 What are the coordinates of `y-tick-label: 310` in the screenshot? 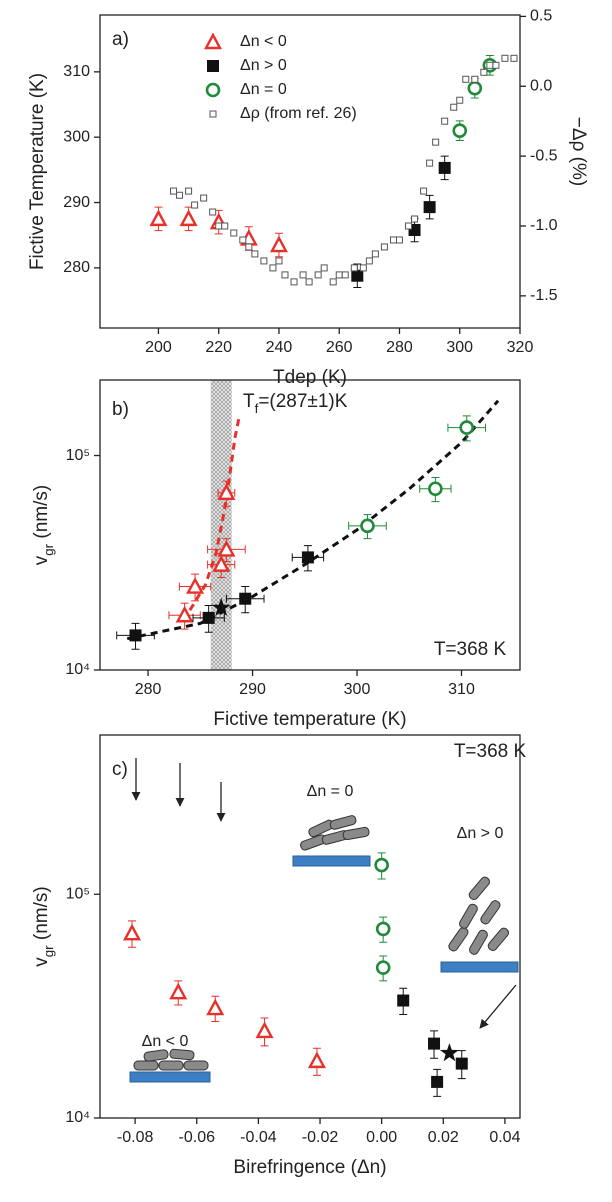 It's located at (76, 71).